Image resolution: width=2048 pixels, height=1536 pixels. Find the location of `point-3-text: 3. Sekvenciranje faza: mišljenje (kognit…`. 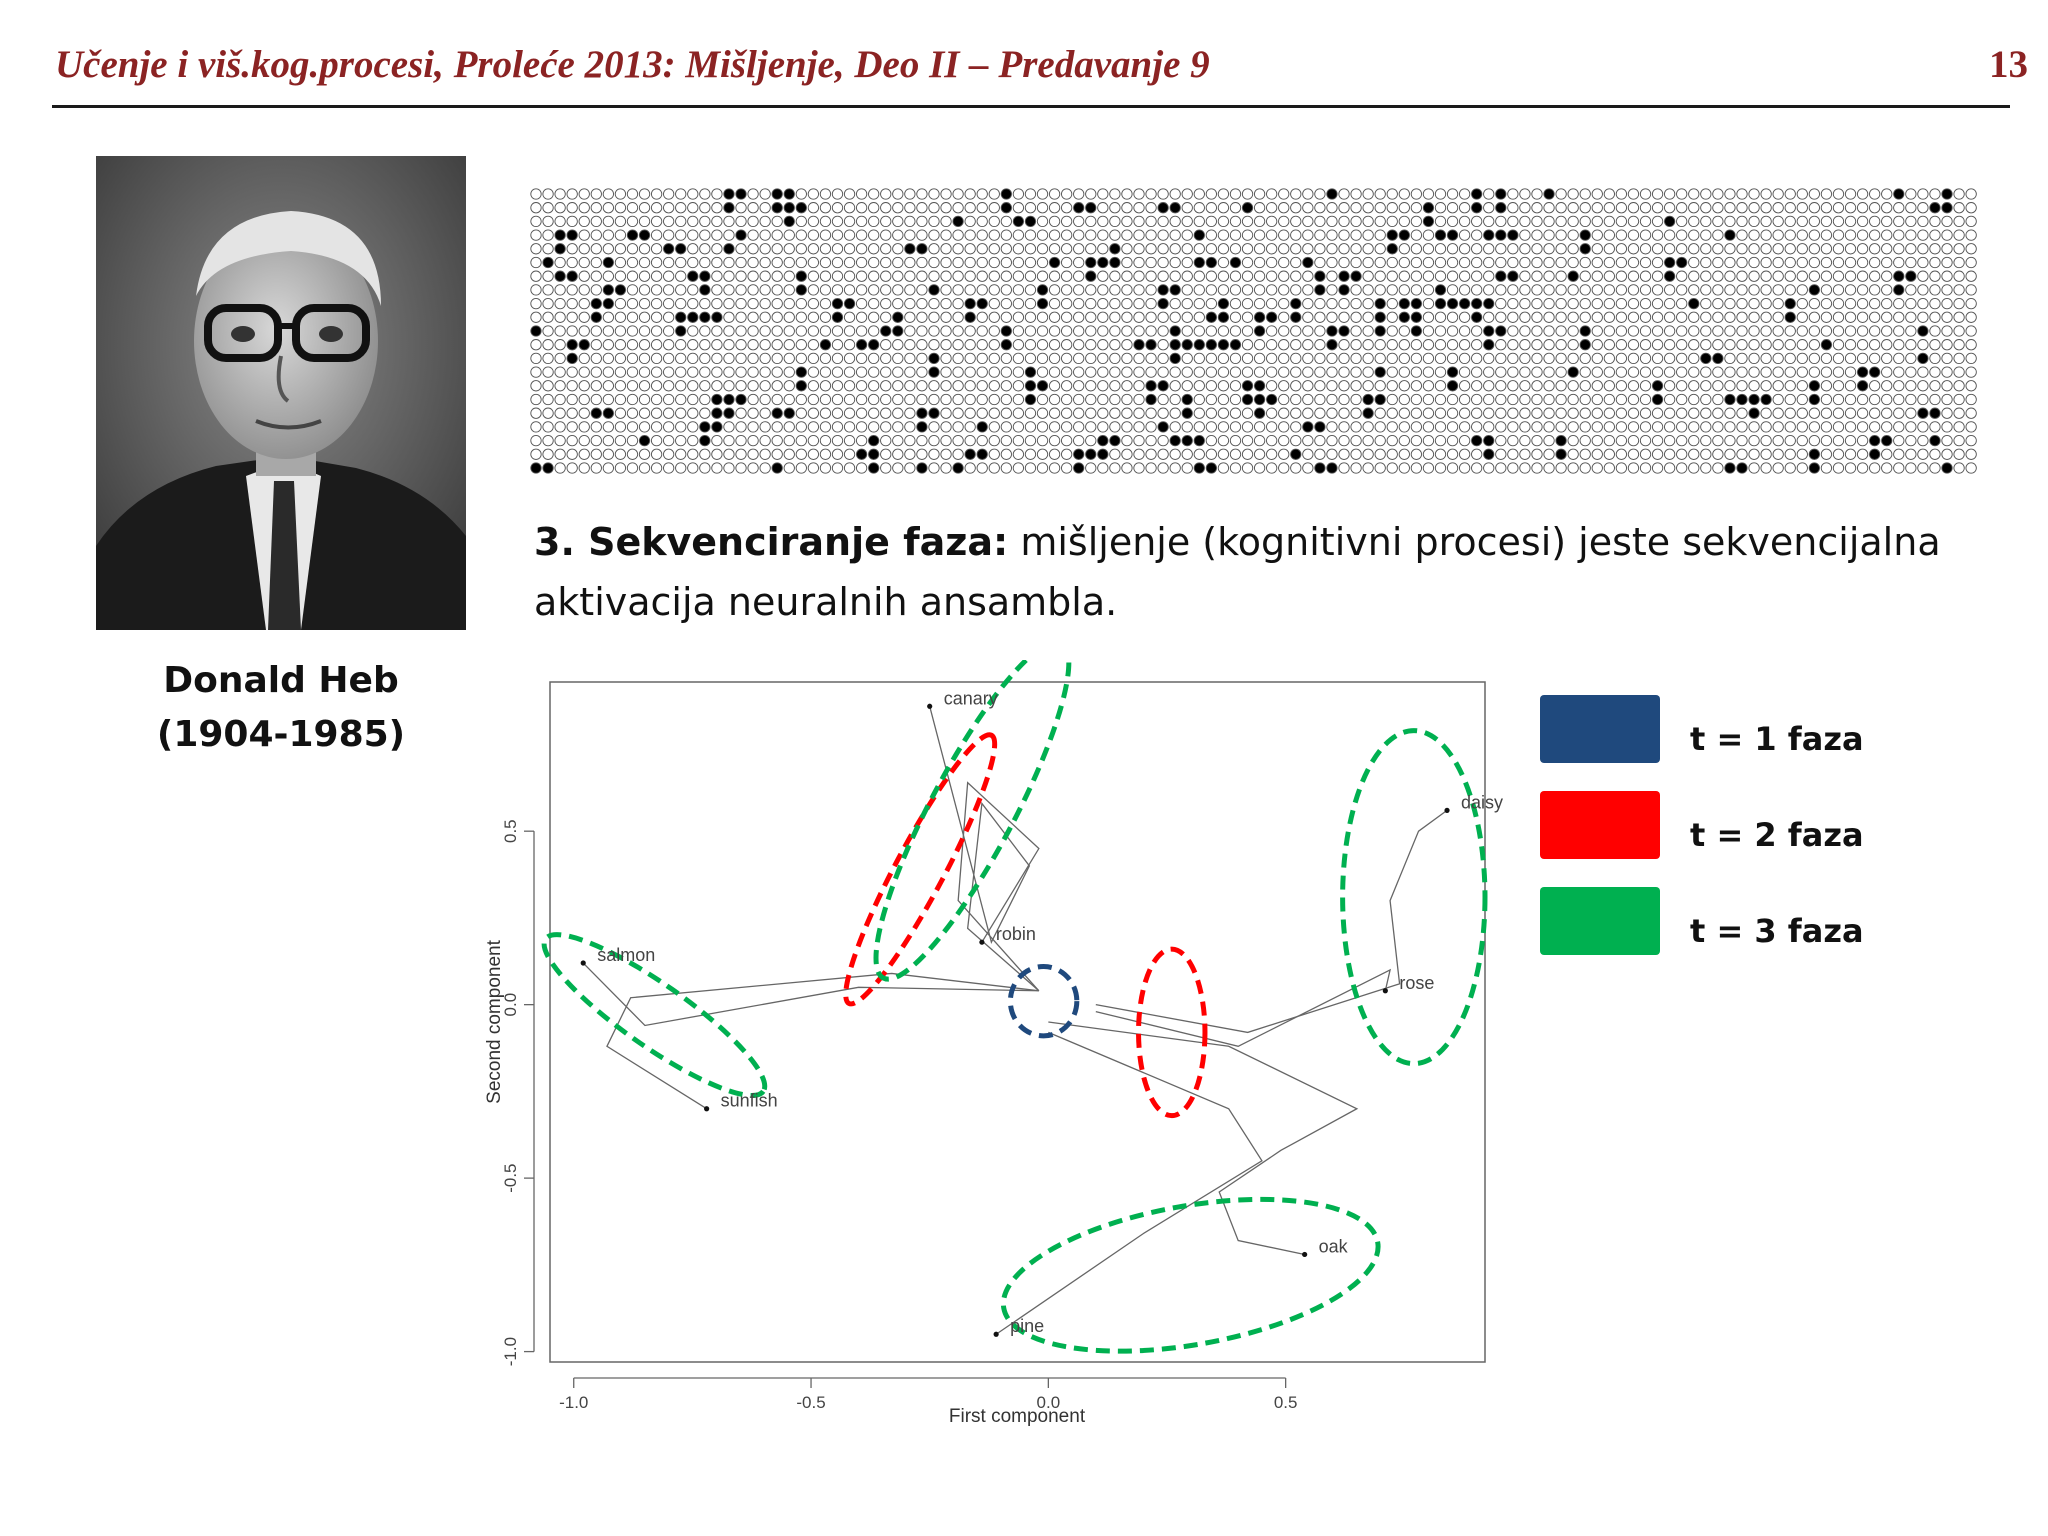

point-3-text: 3. Sekvenciranje faza: mišljenje (kognit… is located at coordinates (1274, 572).